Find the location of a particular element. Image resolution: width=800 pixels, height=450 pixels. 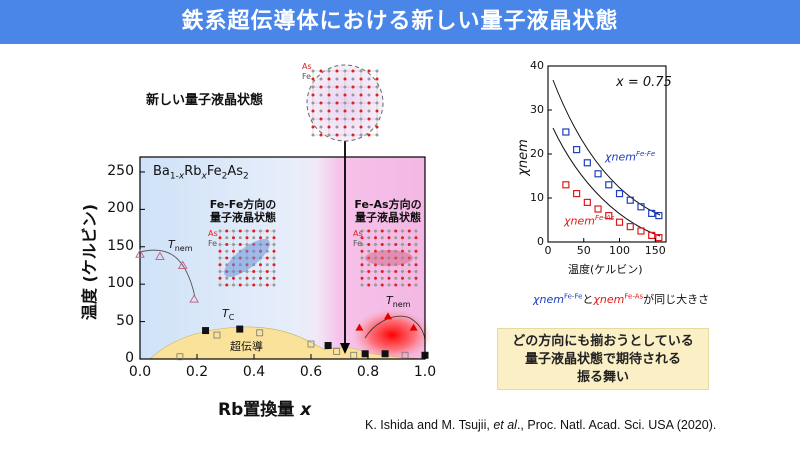

fefe-label-line2: 量子液晶状態 is located at coordinates (243, 217).